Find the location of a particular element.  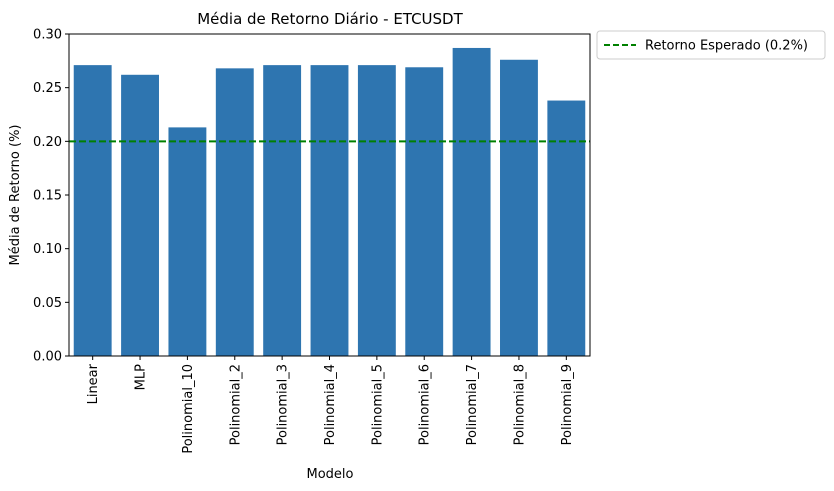

y-tick-label: 0.20 is located at coordinates (47, 142).